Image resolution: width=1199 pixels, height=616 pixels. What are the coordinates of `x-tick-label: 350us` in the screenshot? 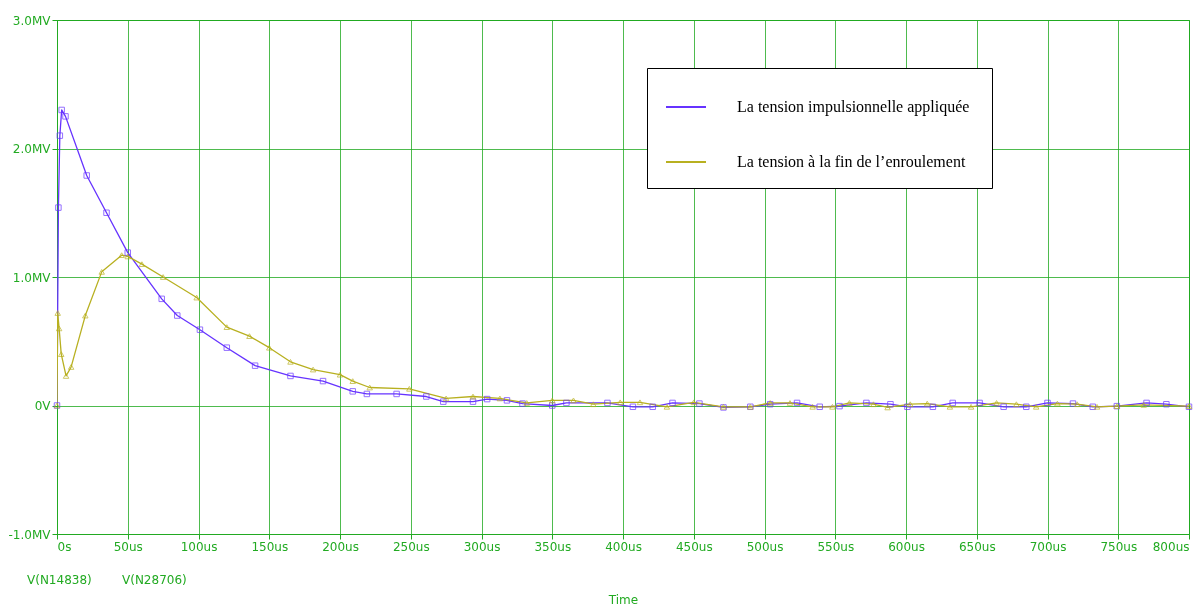 It's located at (553, 546).